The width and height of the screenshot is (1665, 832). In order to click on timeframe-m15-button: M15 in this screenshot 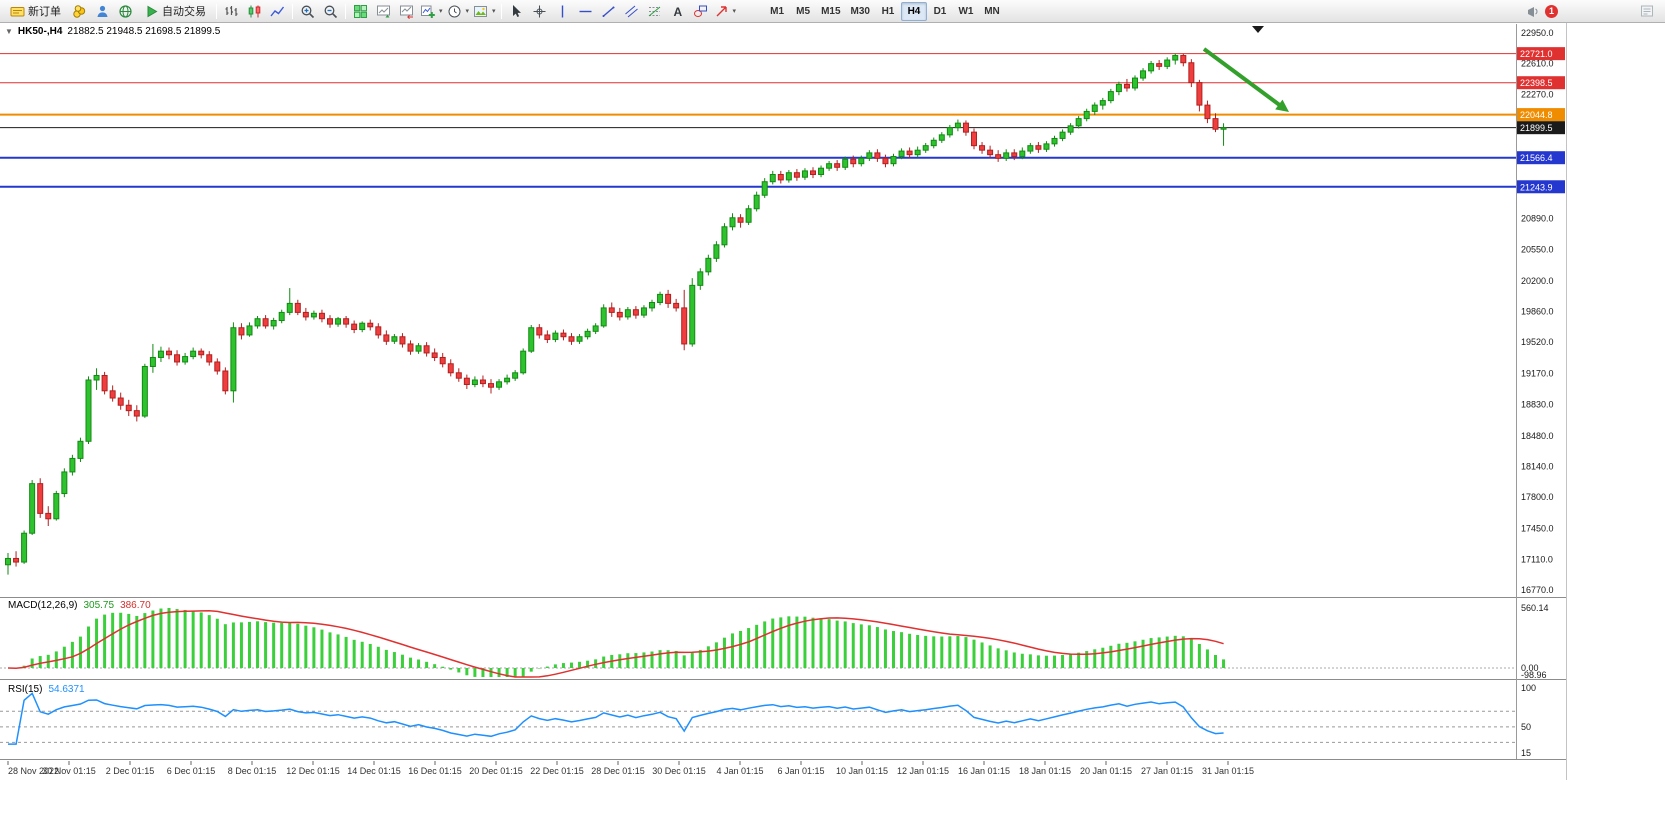, I will do `click(830, 11)`.